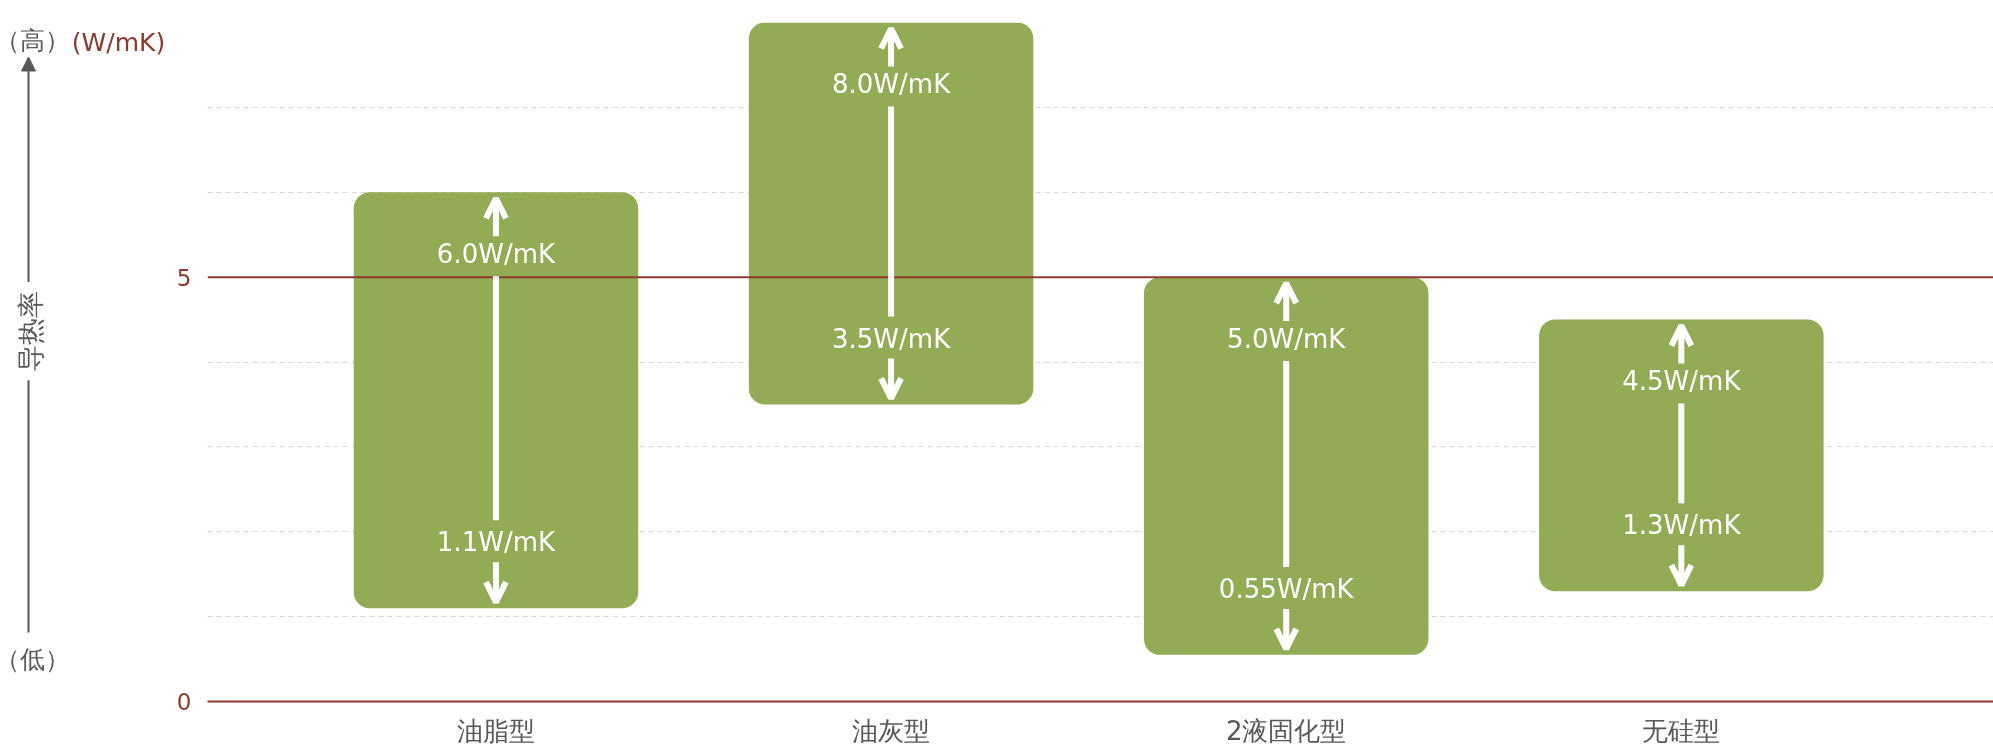 The width and height of the screenshot is (1993, 748). I want to click on annotation: 1.1W/mK, so click(496, 542).